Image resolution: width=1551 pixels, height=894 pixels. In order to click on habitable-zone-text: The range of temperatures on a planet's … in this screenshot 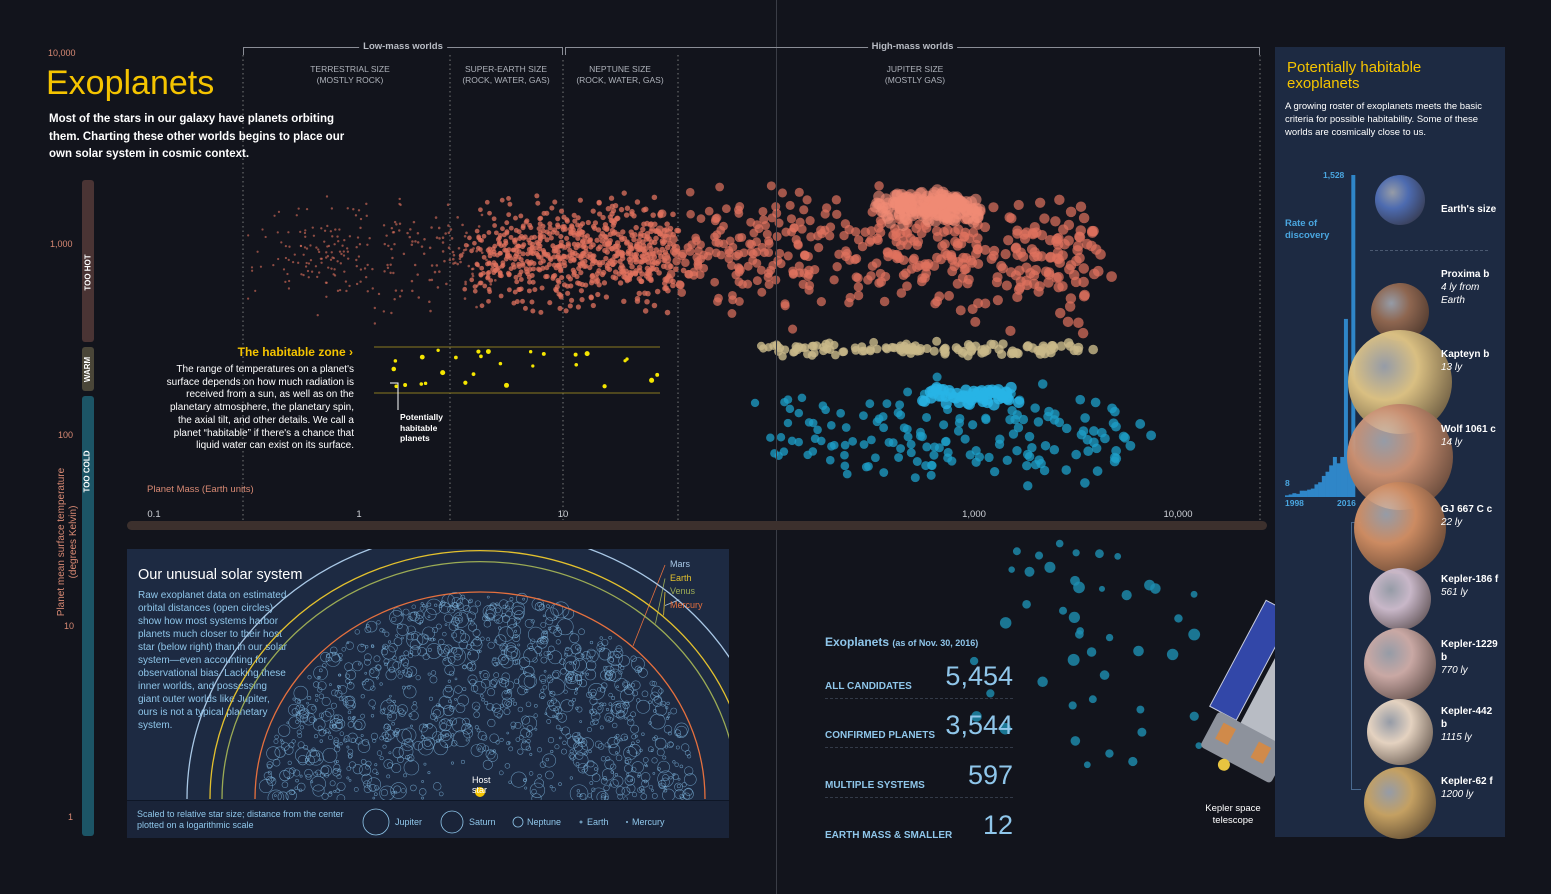, I will do `click(260, 408)`.